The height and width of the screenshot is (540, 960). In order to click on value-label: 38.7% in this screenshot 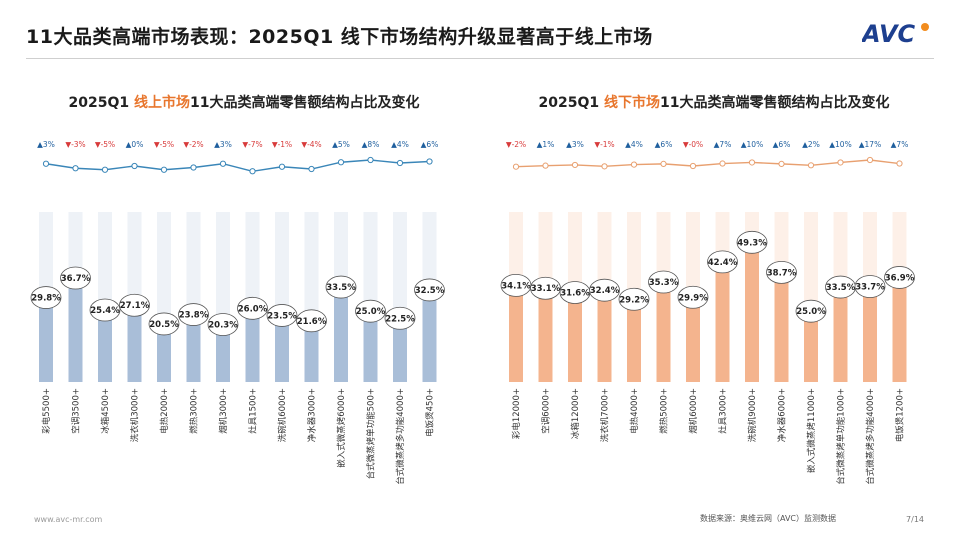, I will do `click(782, 273)`.